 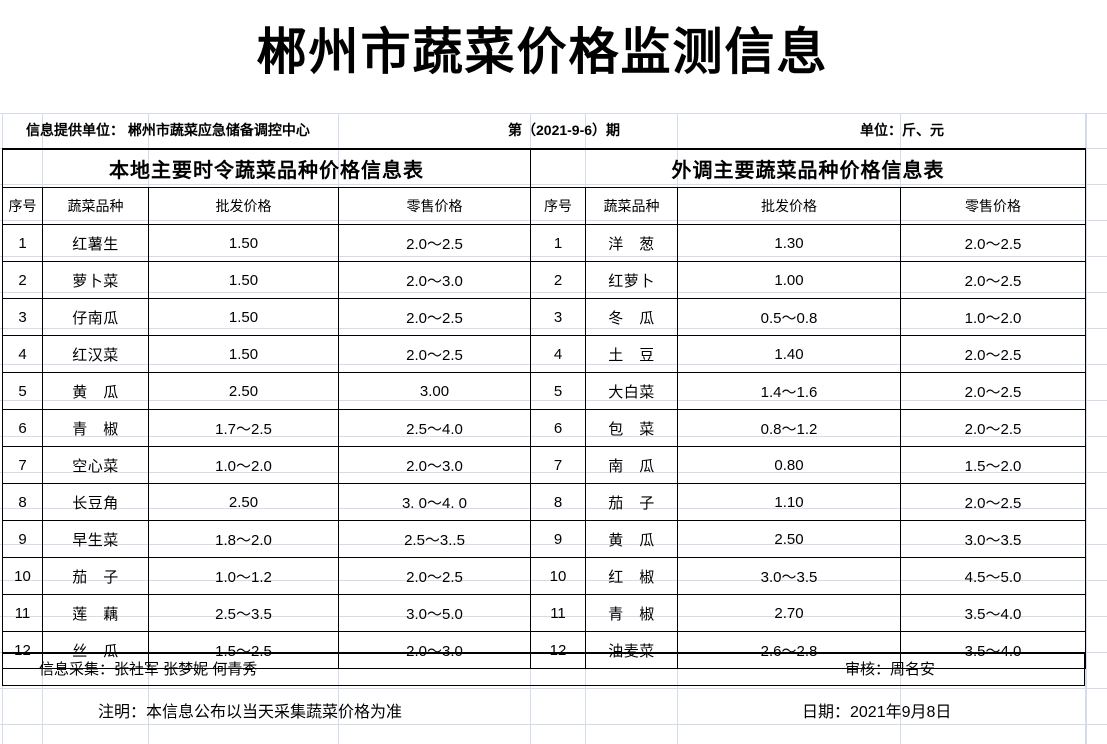 I want to click on cell-index: 5, so click(x=22, y=391).